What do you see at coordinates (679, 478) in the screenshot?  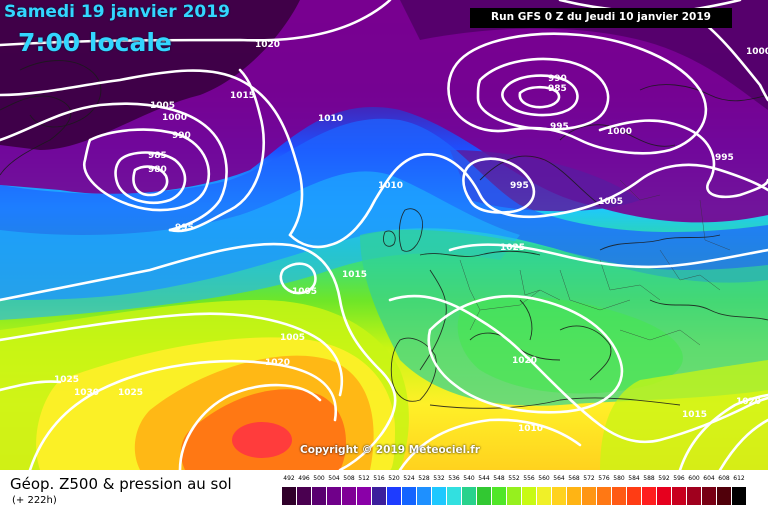 I see `legend-label: 596` at bounding box center [679, 478].